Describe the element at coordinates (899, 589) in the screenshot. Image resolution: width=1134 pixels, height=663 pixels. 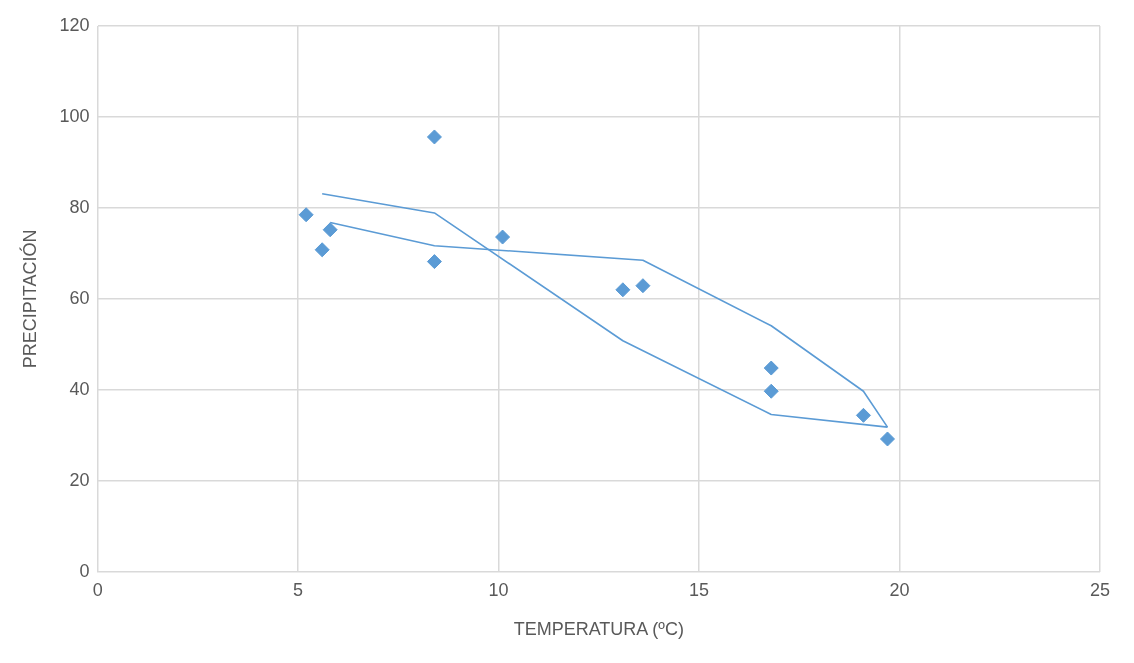
I see `x-tick-label: 20` at that location.